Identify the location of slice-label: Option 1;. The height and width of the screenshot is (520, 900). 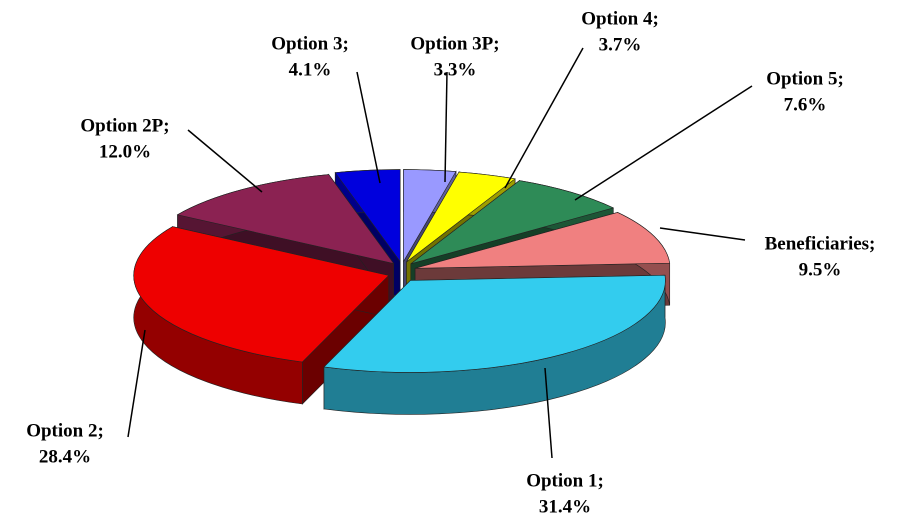
(565, 480).